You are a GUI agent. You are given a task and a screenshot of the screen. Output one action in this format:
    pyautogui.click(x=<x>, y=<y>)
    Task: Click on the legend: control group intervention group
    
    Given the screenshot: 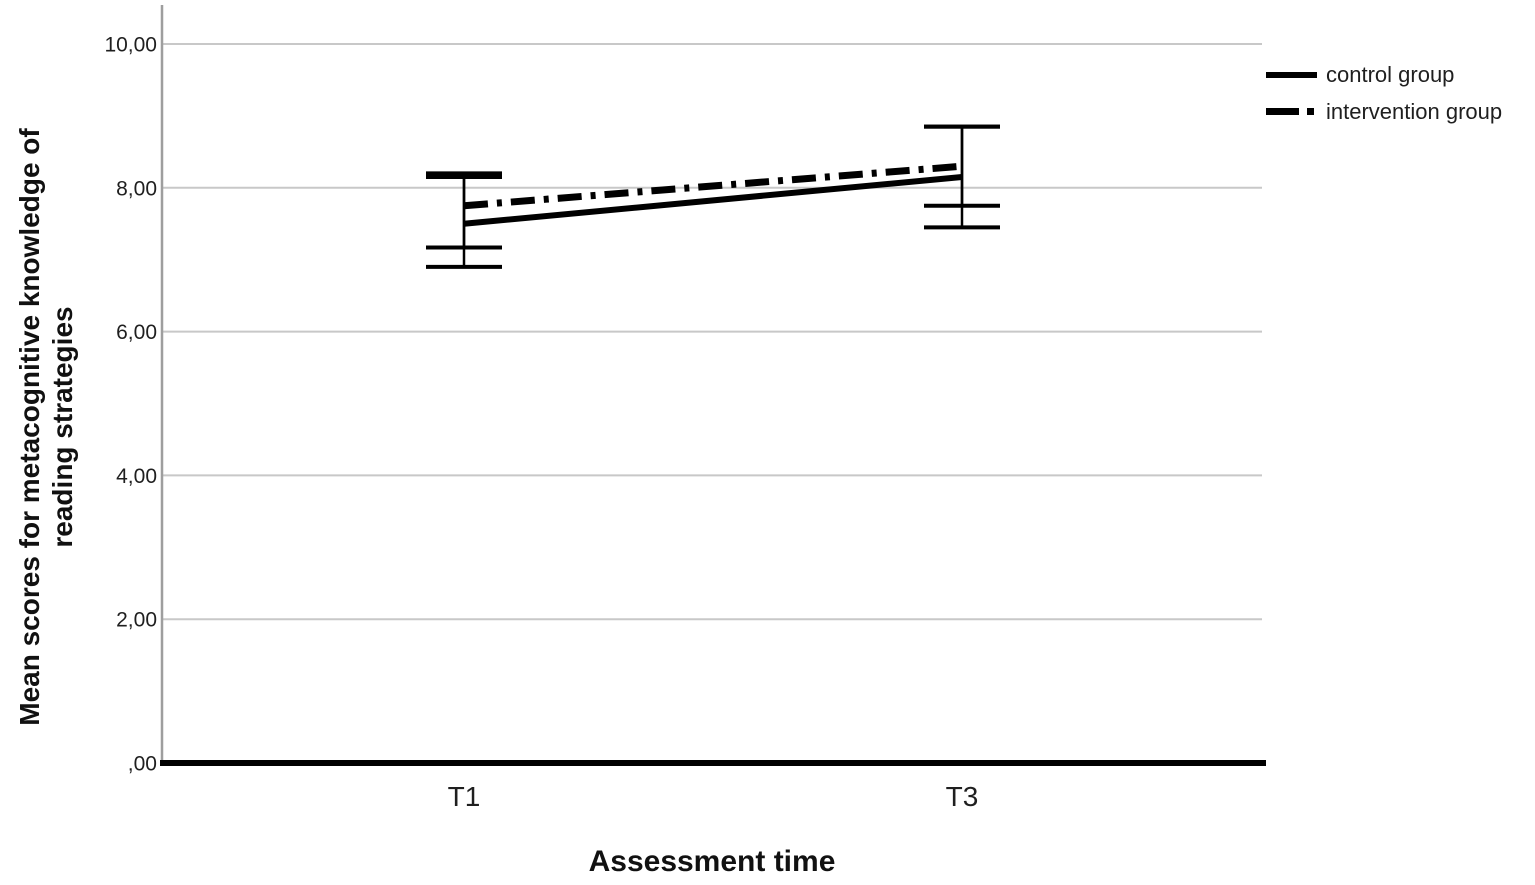 What is the action you would take?
    pyautogui.click(x=1384, y=93)
    